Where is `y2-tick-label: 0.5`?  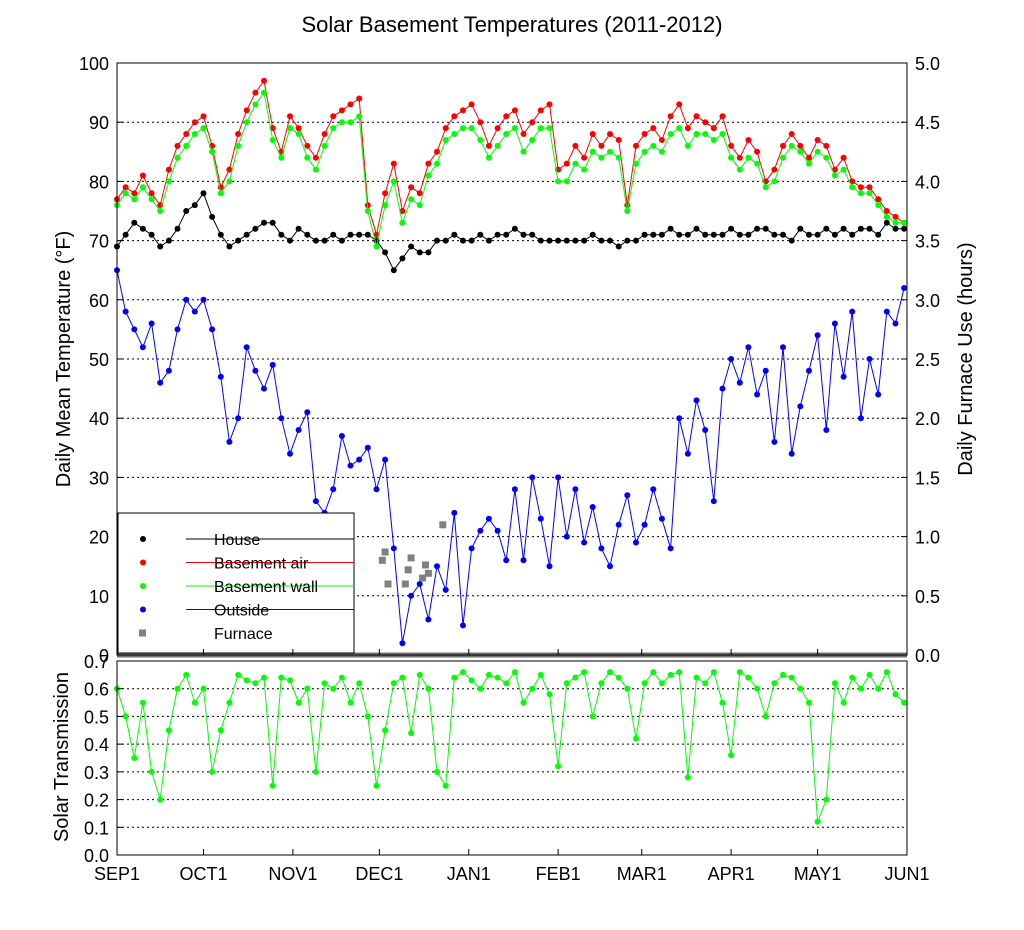 y2-tick-label: 0.5 is located at coordinates (927, 597).